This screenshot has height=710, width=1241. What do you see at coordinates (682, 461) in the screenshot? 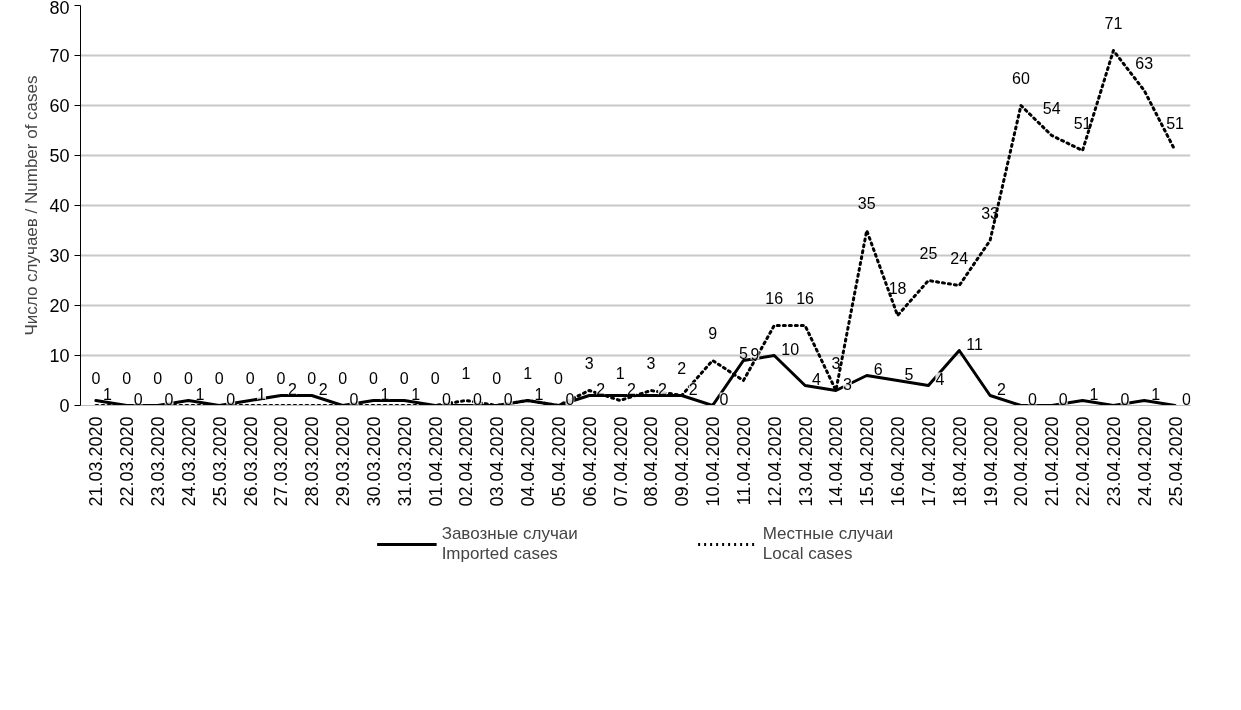
I see `x-tick-label: 09.04.2020` at bounding box center [682, 461].